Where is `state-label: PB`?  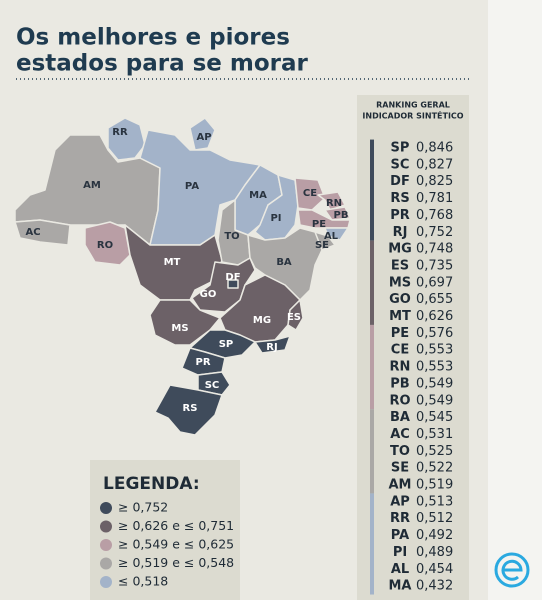
state-label: PB is located at coordinates (341, 215).